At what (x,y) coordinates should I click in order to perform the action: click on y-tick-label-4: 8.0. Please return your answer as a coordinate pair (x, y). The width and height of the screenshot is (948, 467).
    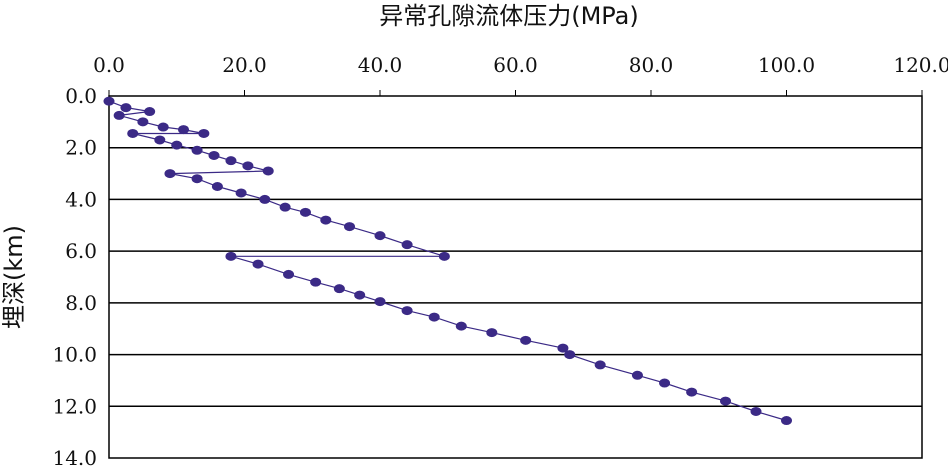
    Looking at the image, I should click on (81, 303).